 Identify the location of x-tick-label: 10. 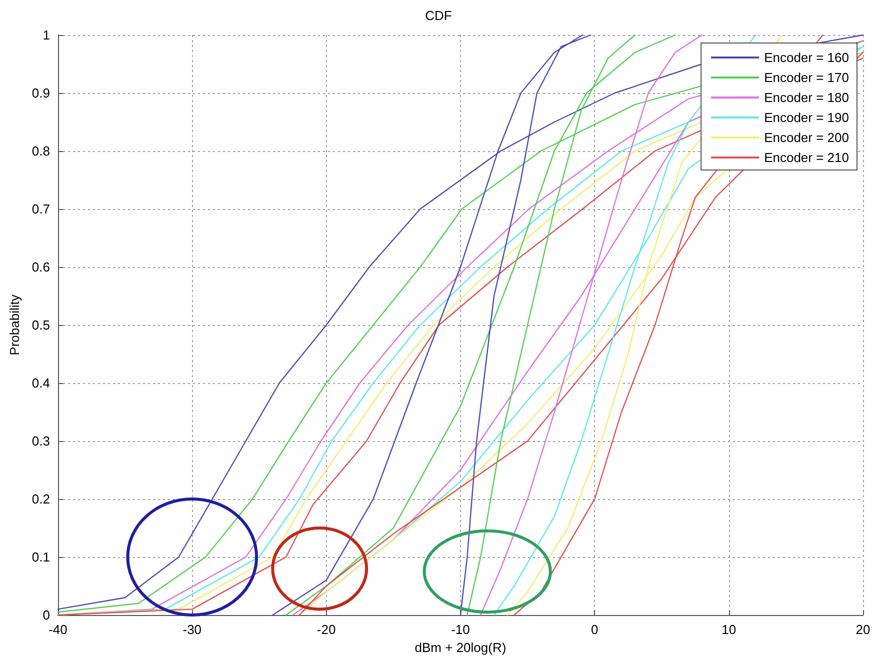
(729, 629).